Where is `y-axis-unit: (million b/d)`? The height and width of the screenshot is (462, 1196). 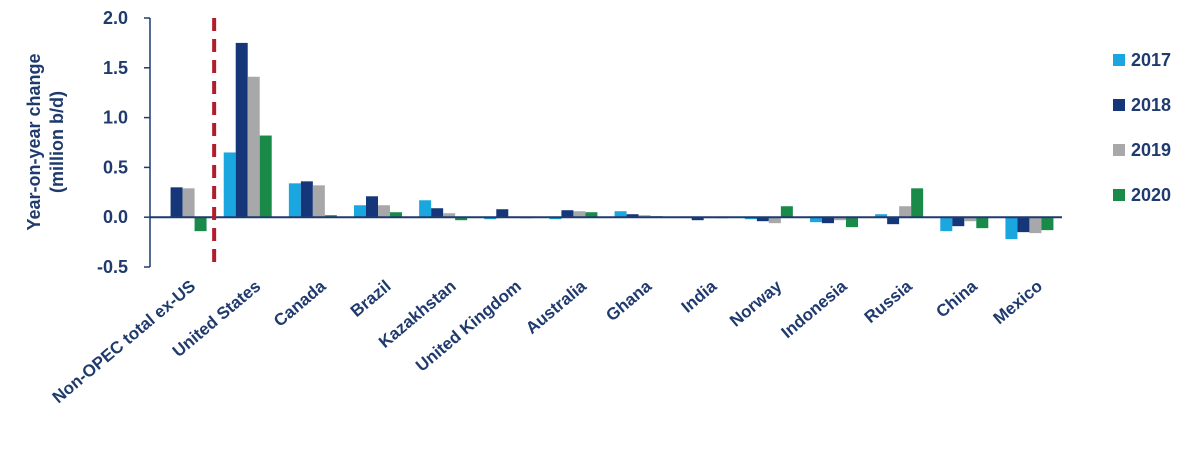 y-axis-unit: (million b/d) is located at coordinates (57, 142).